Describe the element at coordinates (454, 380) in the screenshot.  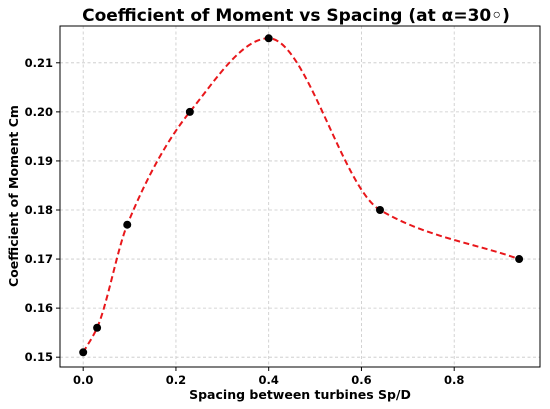
I see `x-tick-label: 0.8` at that location.